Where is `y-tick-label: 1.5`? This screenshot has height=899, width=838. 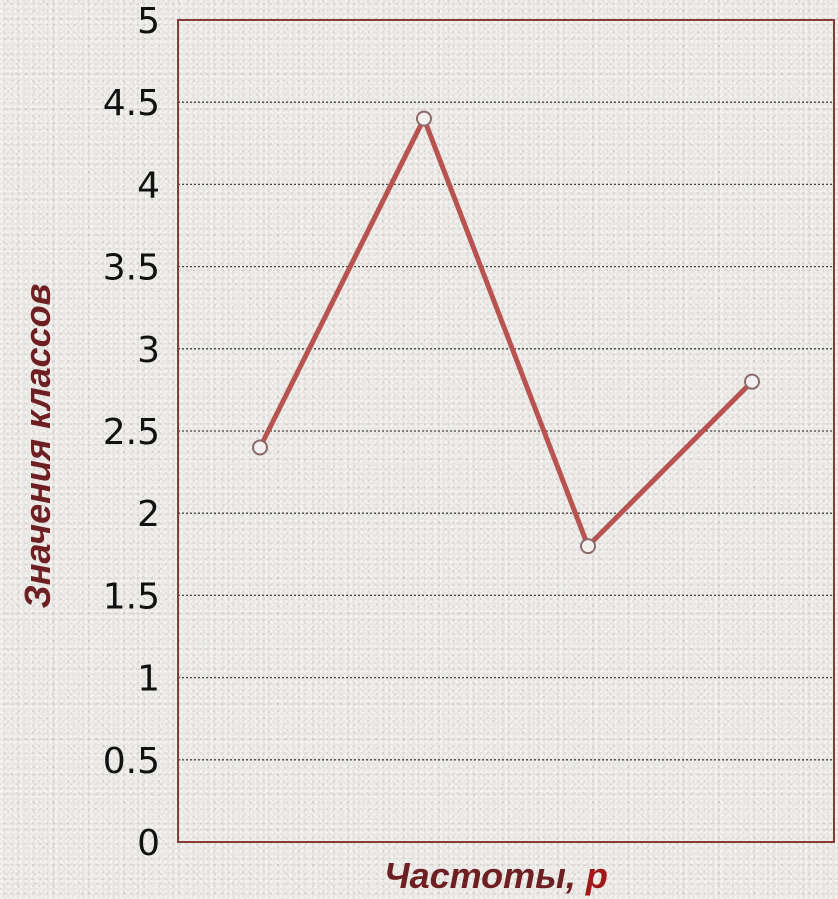
y-tick-label: 1.5 is located at coordinates (131, 596).